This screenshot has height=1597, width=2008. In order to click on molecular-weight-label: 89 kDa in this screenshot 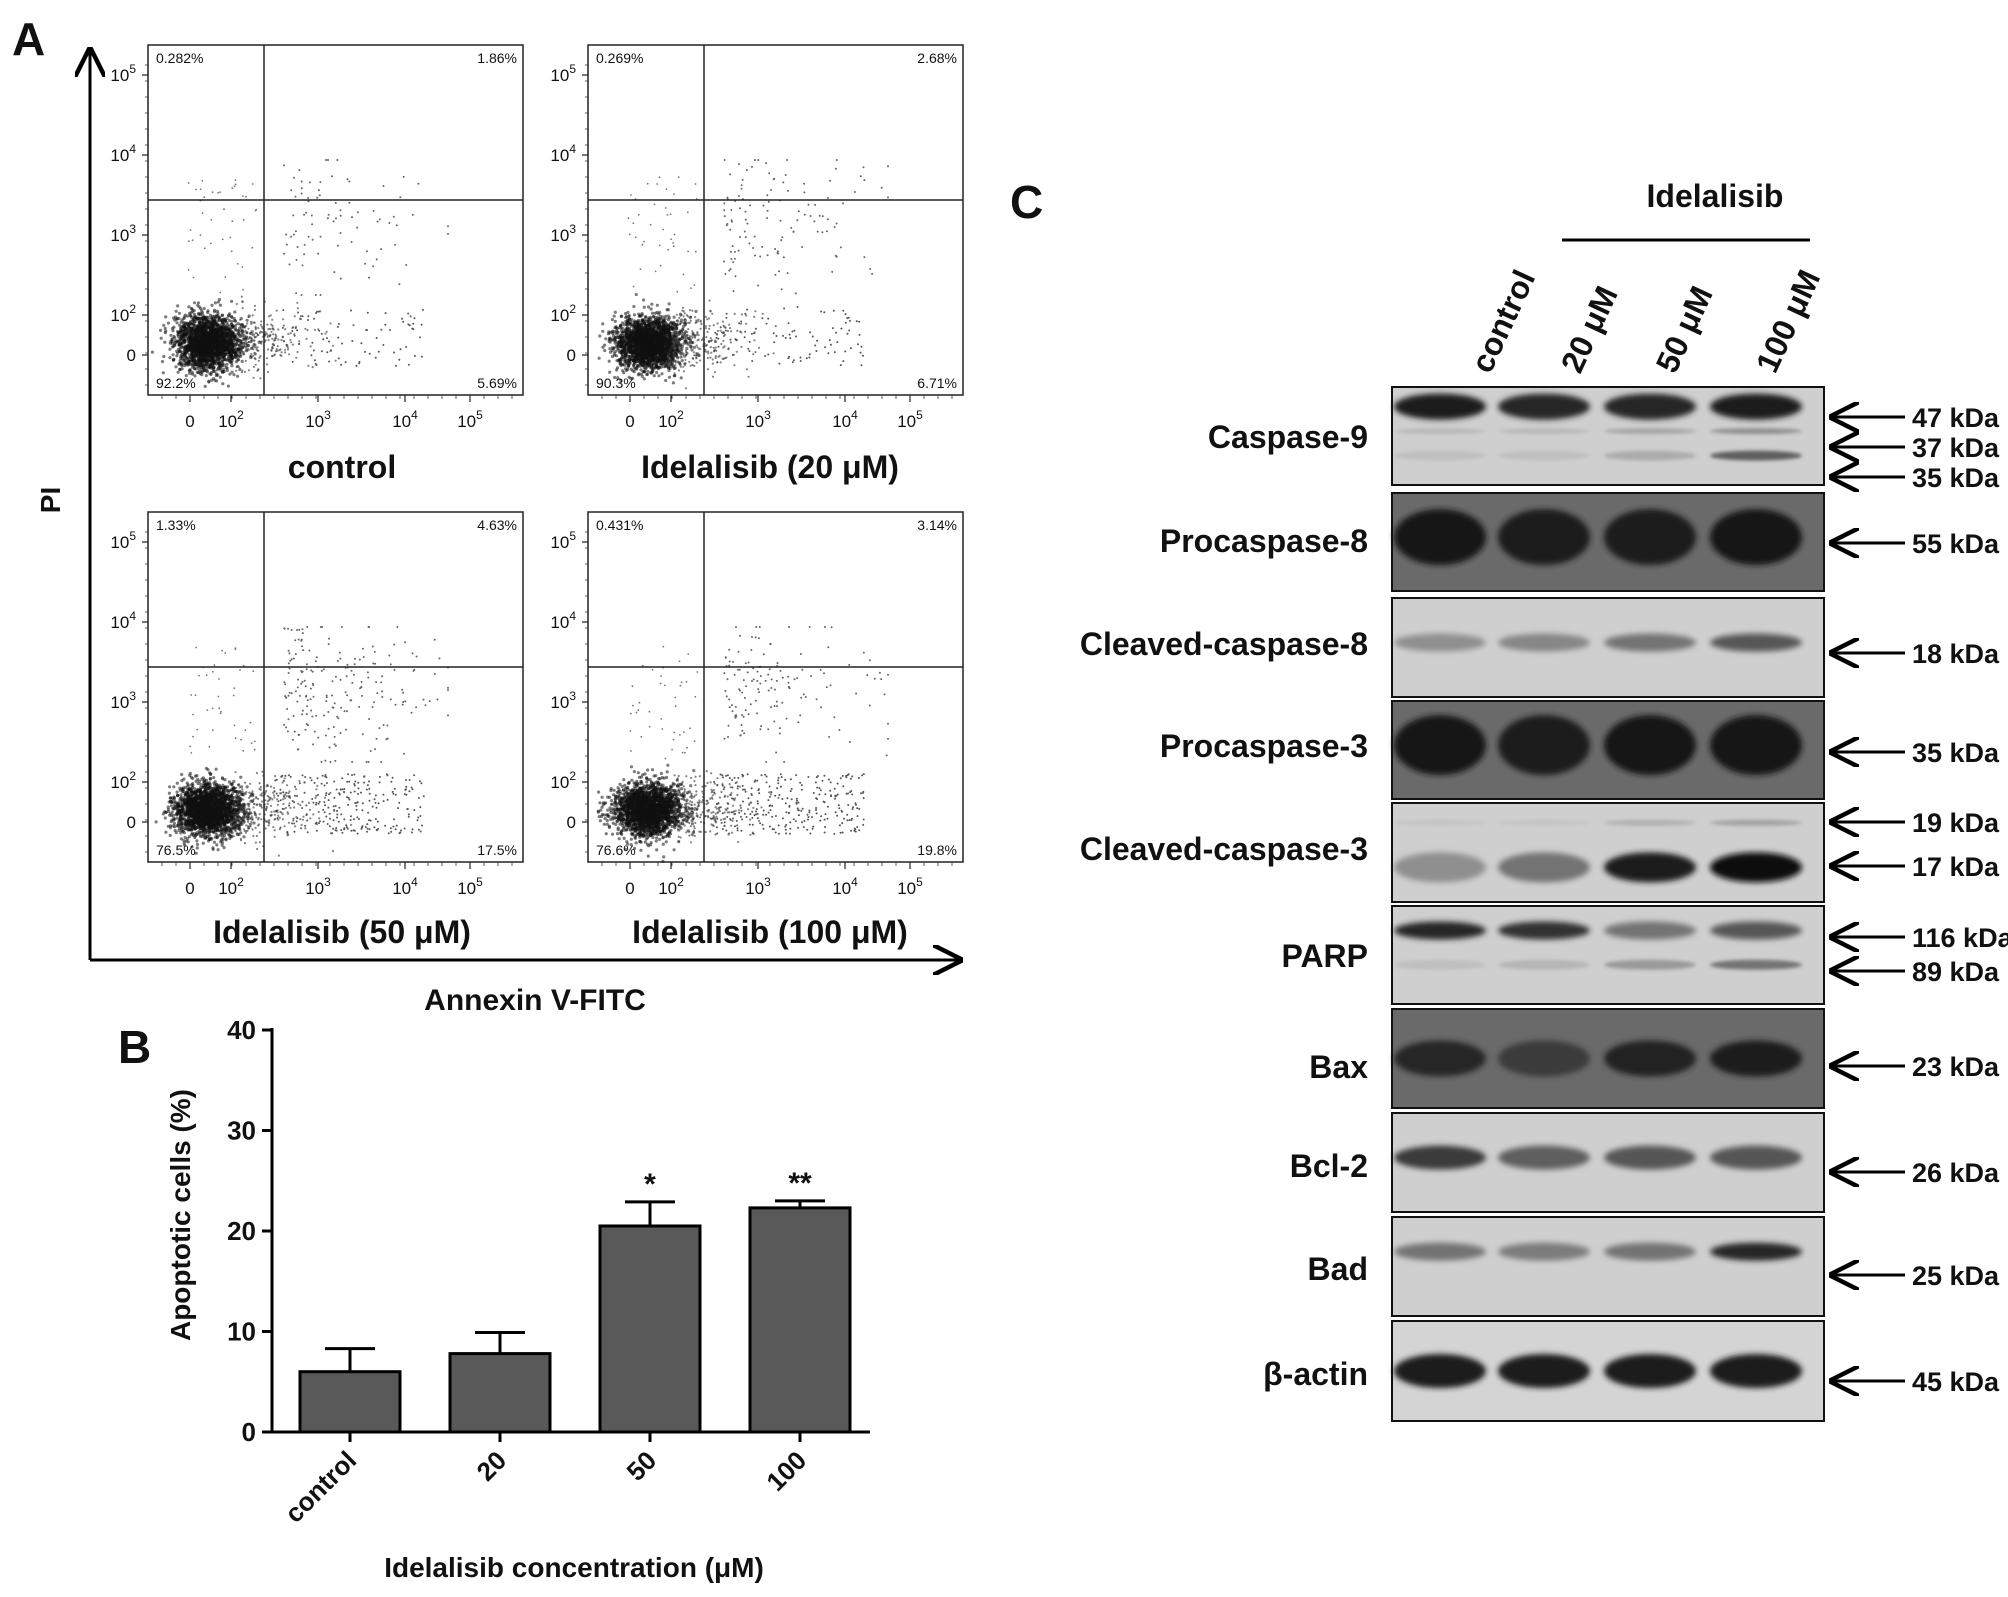, I will do `click(1956, 972)`.